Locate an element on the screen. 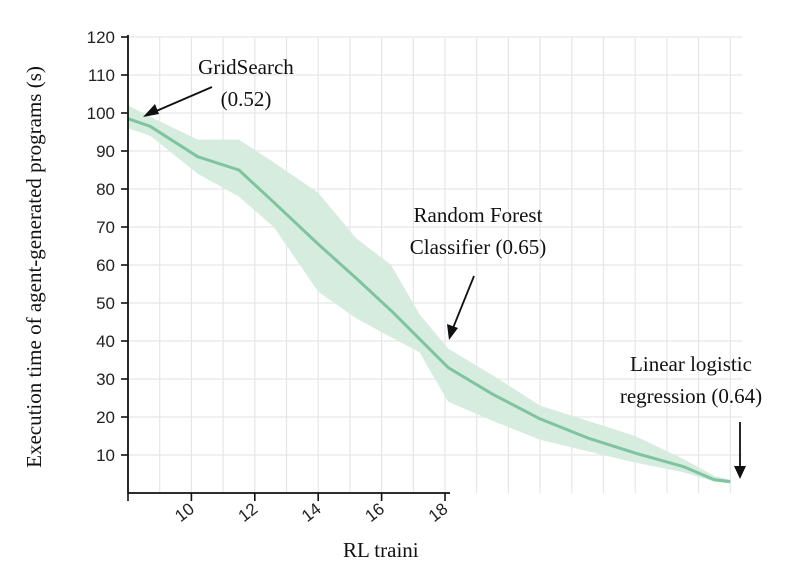  x-tick-label: 12 is located at coordinates (248, 512).